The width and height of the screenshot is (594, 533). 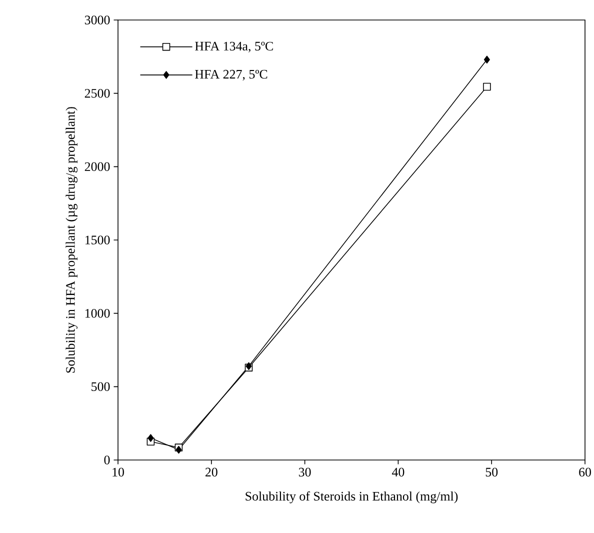 What do you see at coordinates (97, 313) in the screenshot?
I see `y-tick-label: 1000` at bounding box center [97, 313].